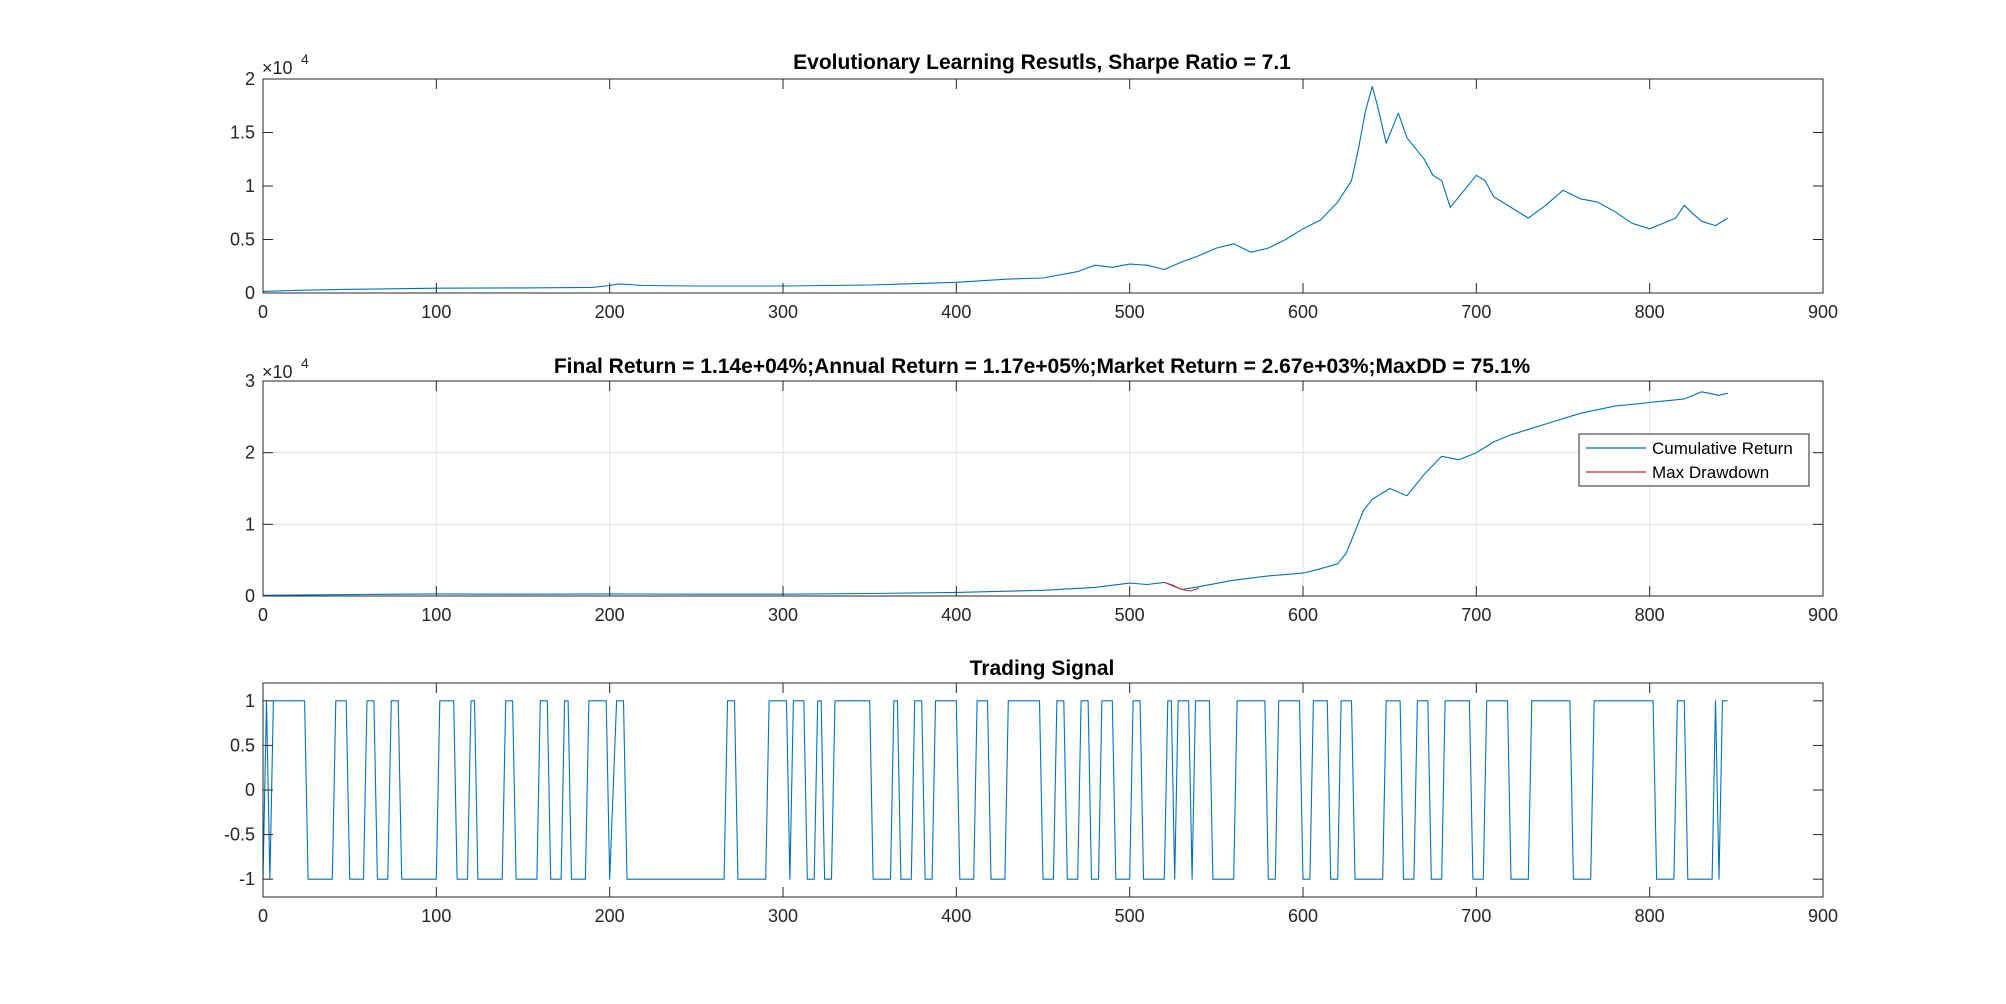  I want to click on chart-bottom-title: Trading Signal, so click(1042, 668).